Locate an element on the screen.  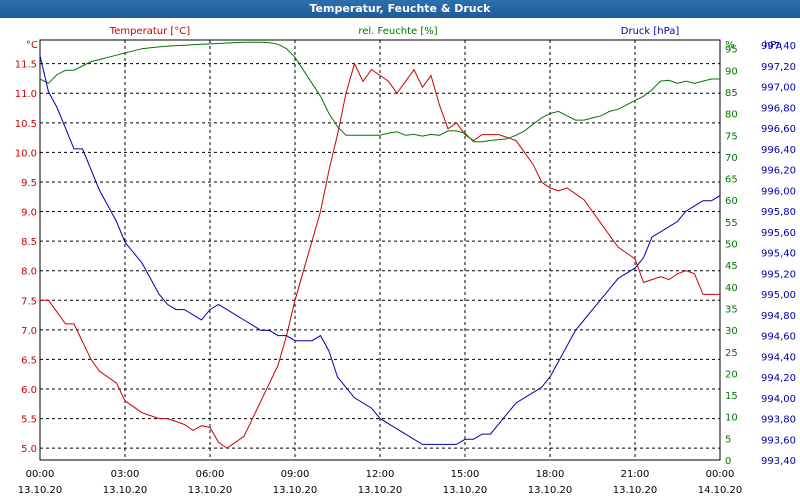
pressure-tick-label: 994,00 is located at coordinates (778, 399).